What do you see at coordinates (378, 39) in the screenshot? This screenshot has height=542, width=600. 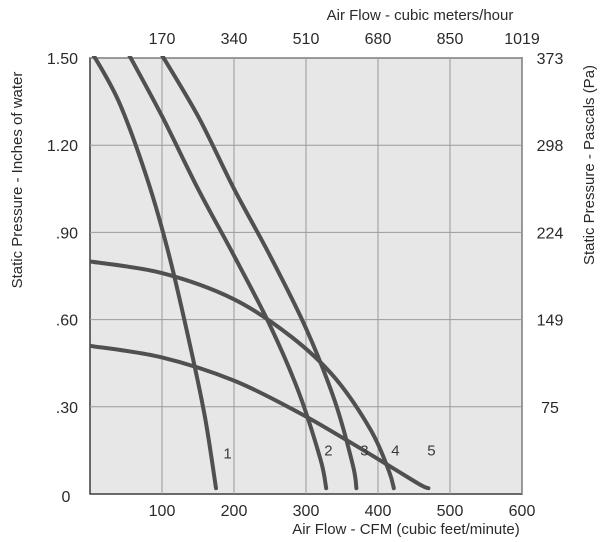 I see `top-tick-label: 680` at bounding box center [378, 39].